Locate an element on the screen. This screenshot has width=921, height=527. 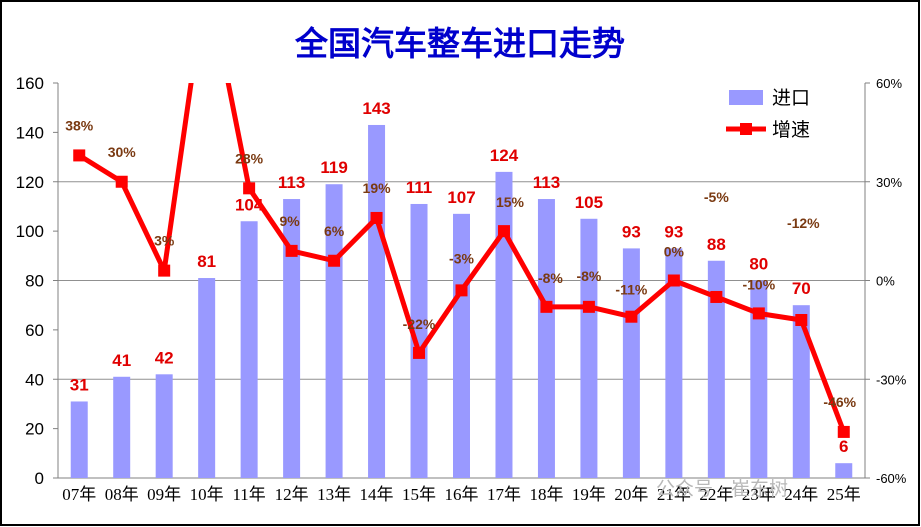
chart-title: 全国汽车整车进口走势 is located at coordinates (459, 43).